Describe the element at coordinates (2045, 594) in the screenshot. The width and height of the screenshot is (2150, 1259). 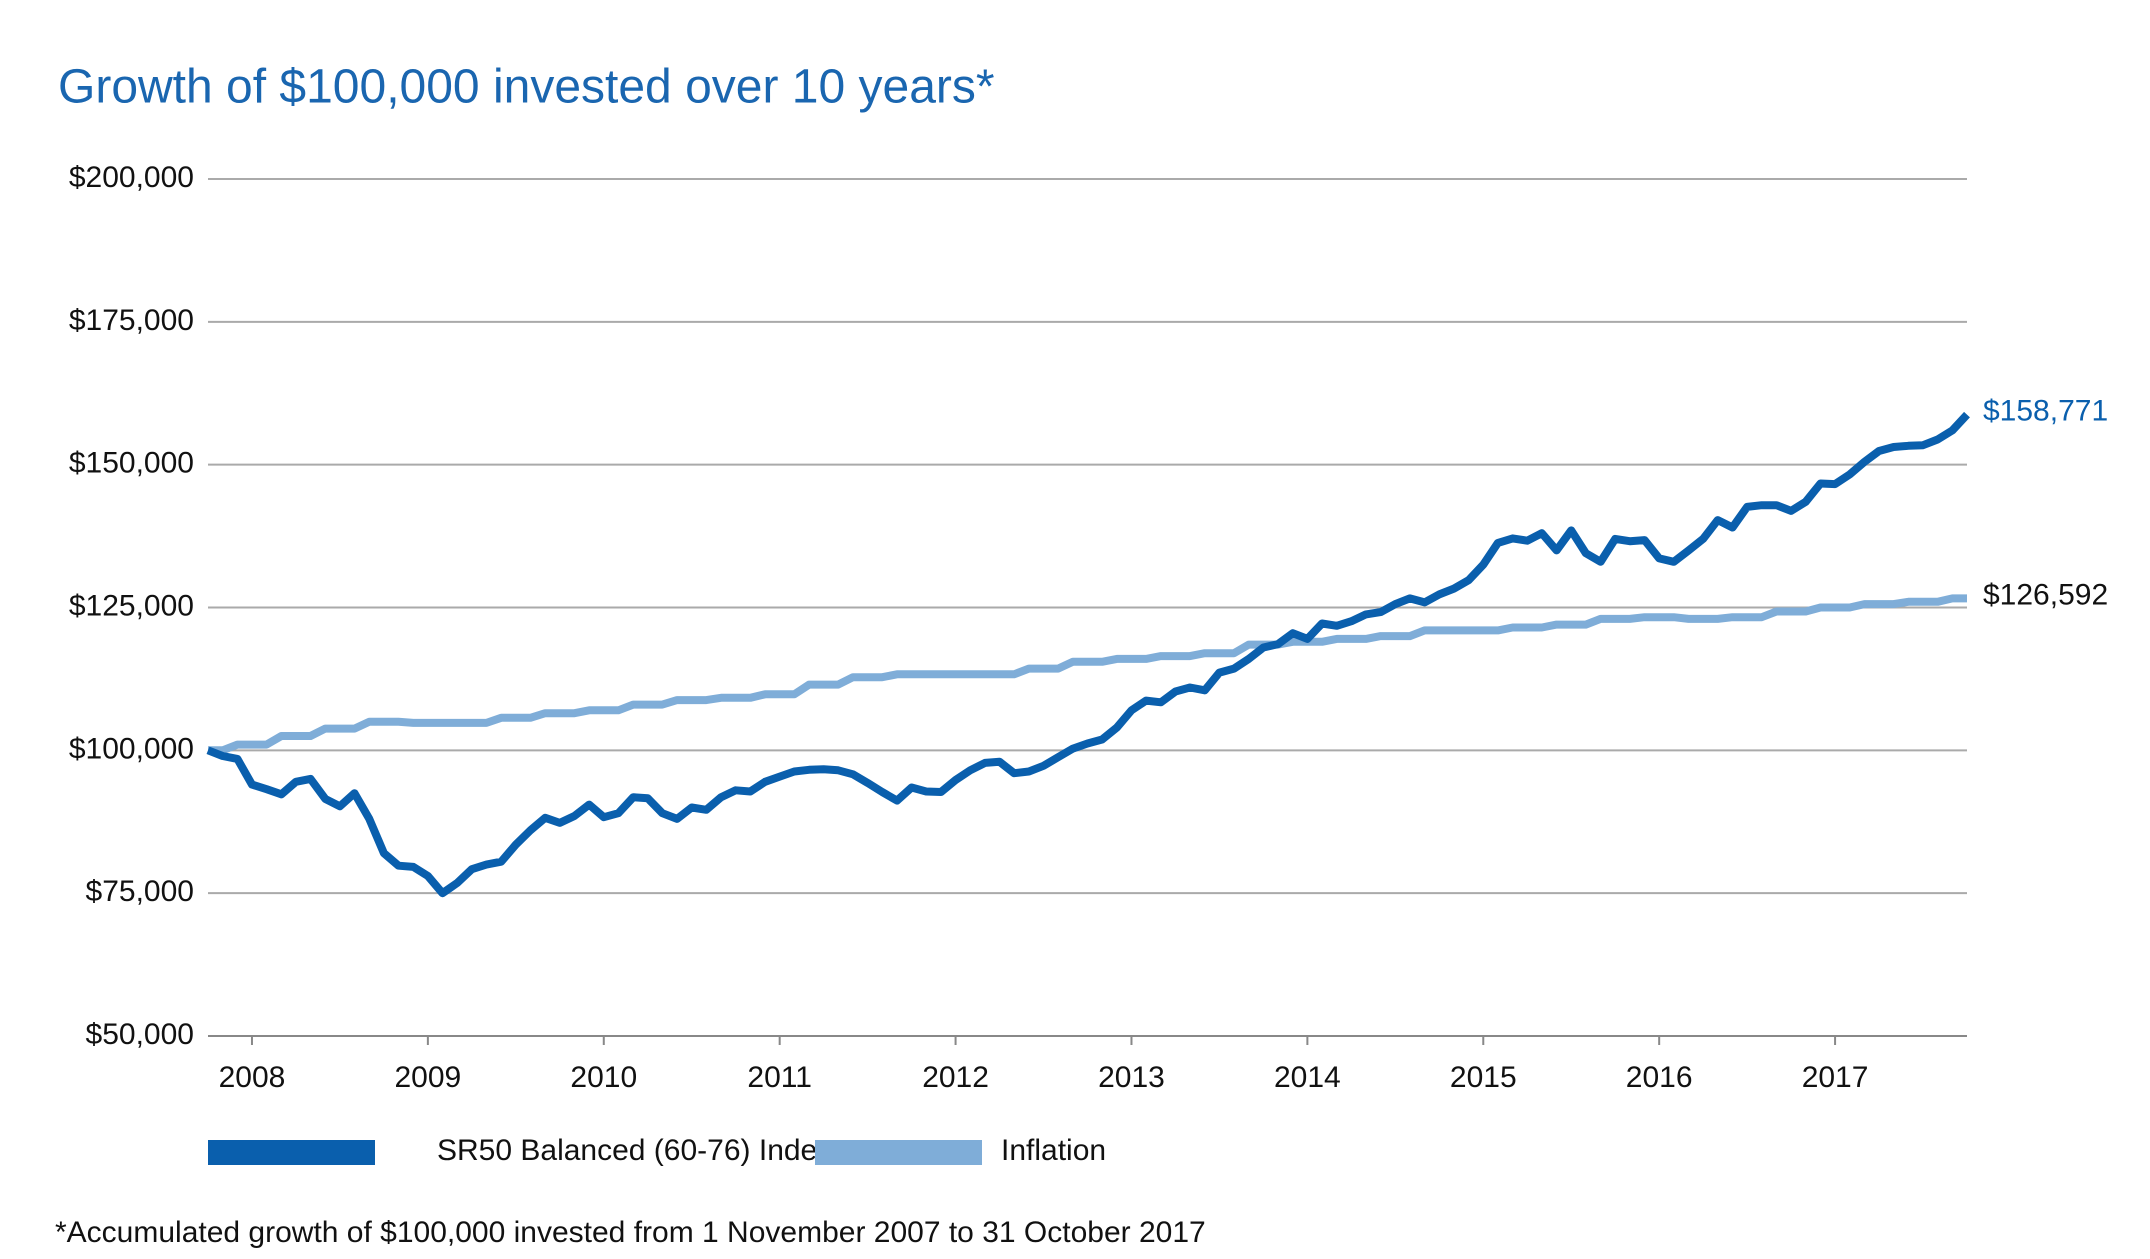
I see `end-label: $126,592` at that location.